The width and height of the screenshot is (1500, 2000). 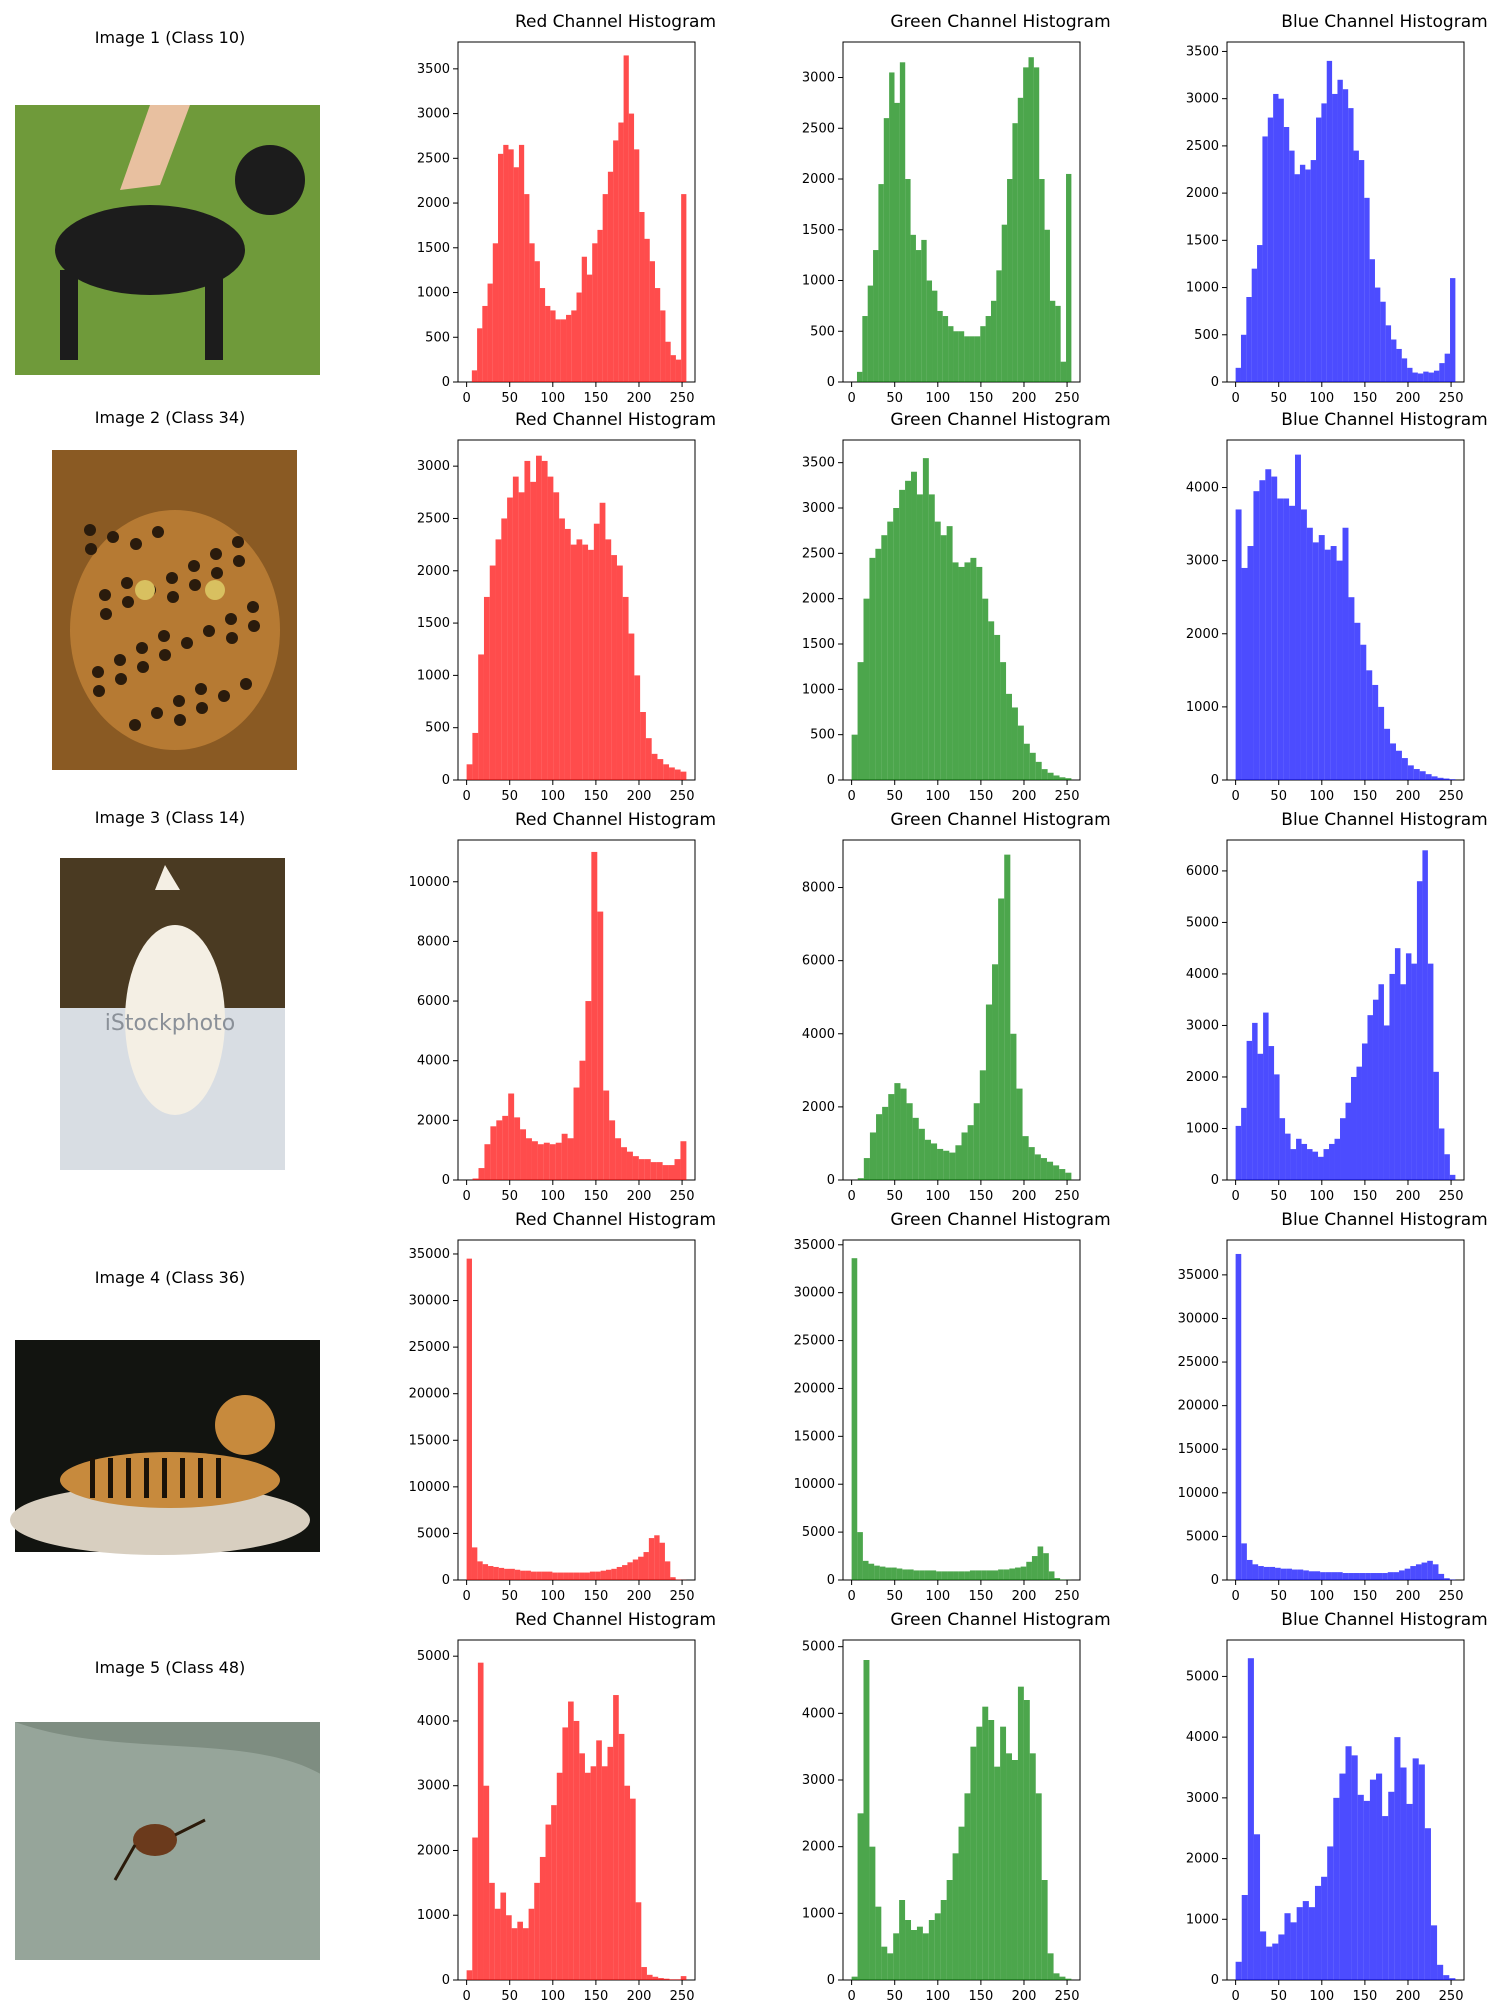 I want to click on x-tick-label: 50, so click(x=509, y=794).